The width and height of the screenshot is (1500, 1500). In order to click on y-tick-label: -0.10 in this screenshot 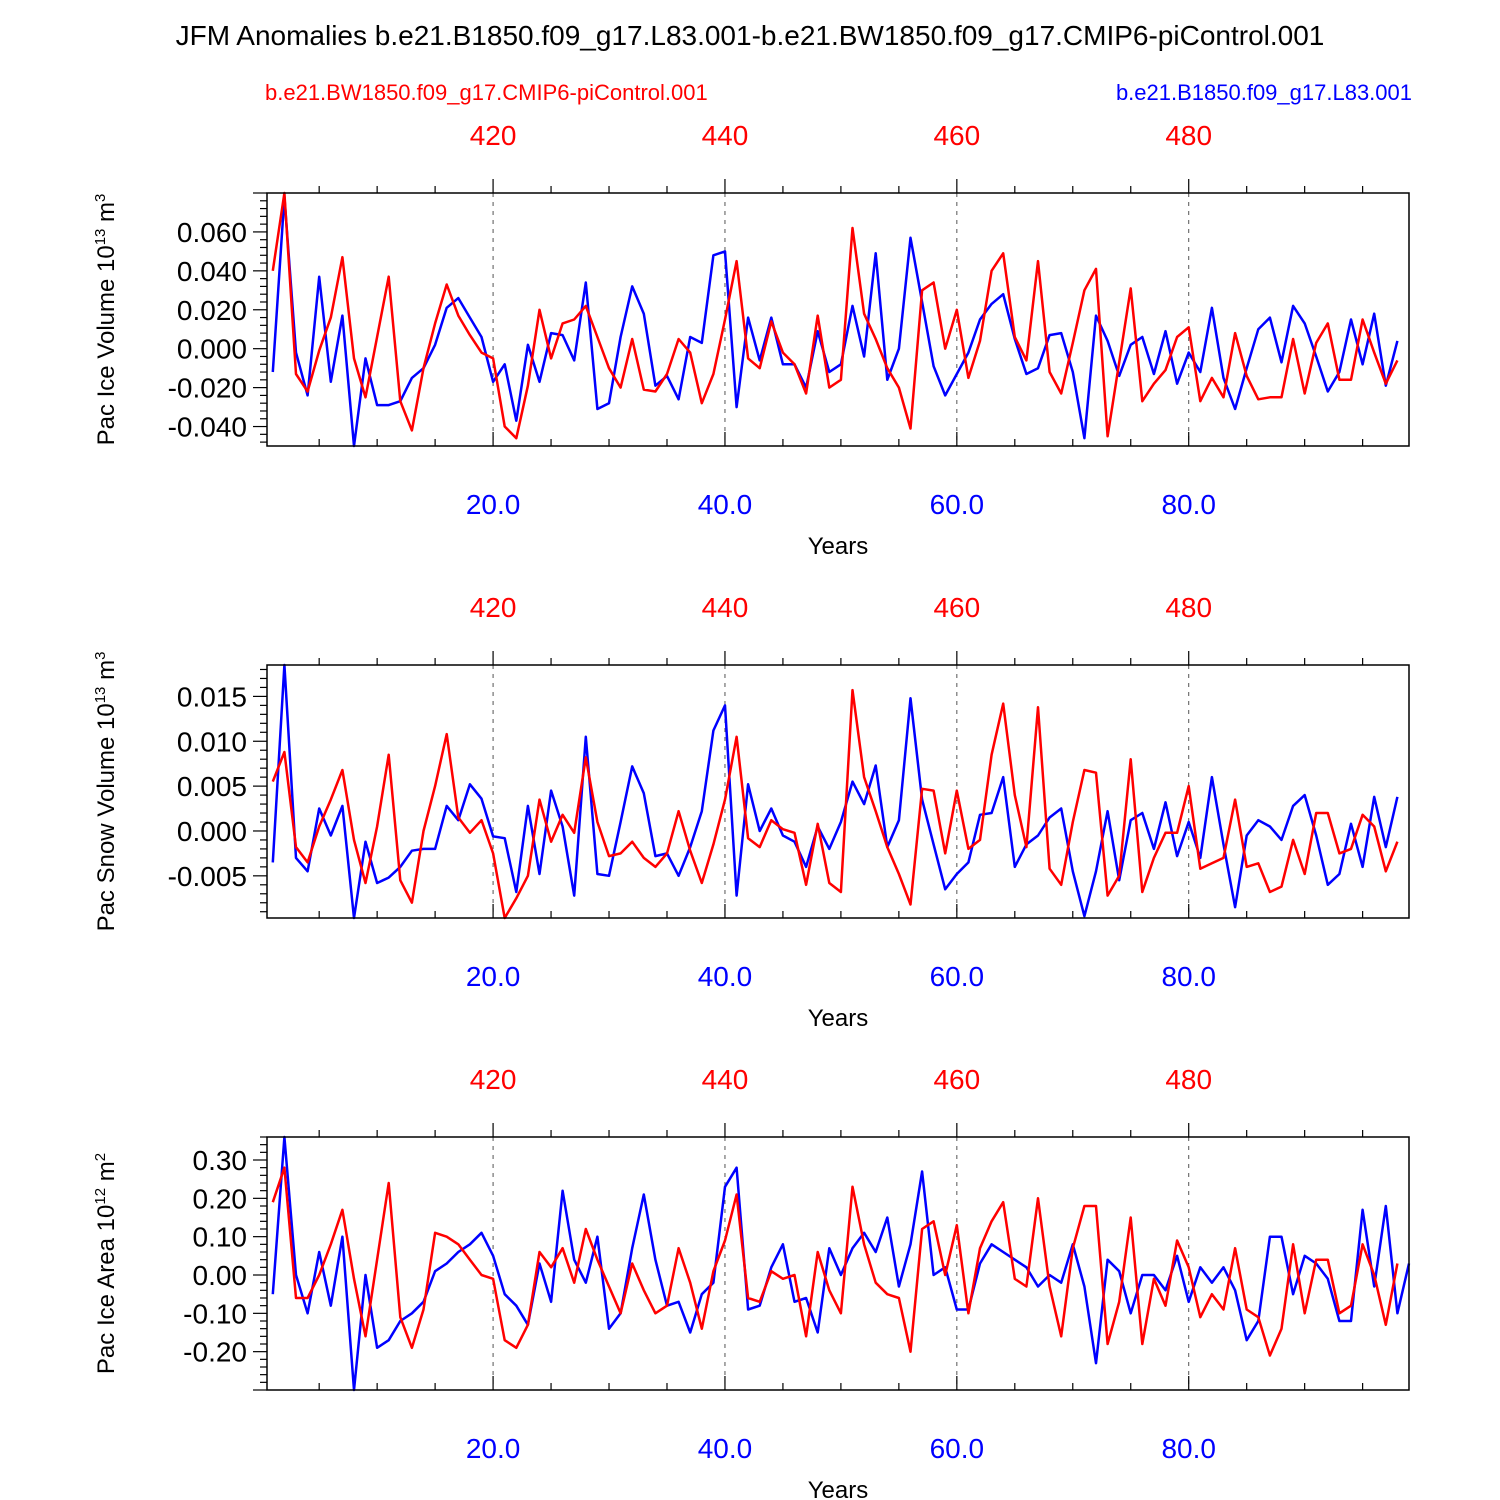, I will do `click(215, 1313)`.